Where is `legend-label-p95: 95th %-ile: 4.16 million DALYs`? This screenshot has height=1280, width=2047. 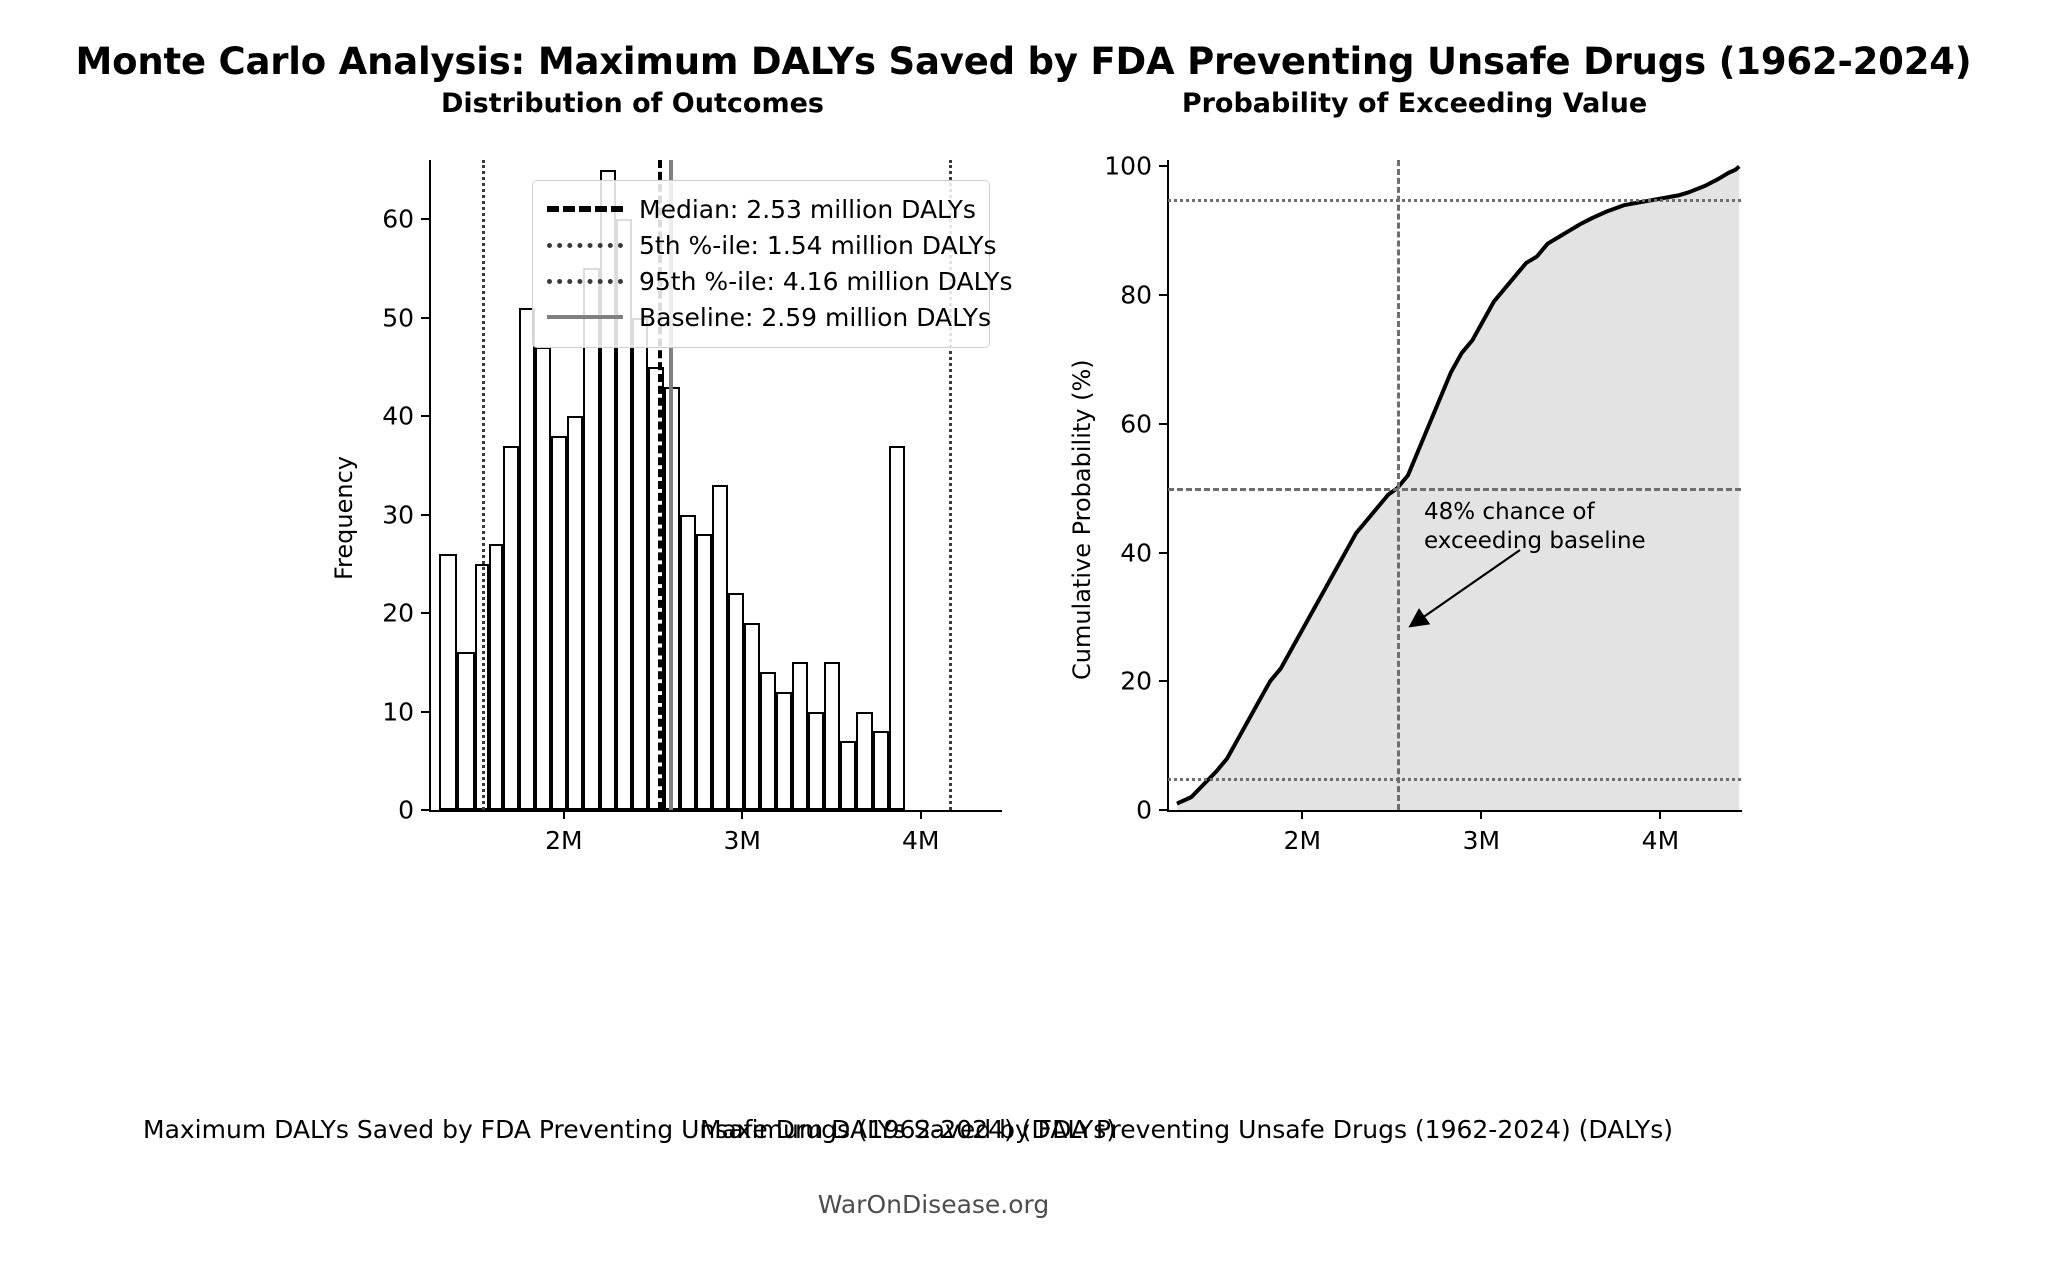 legend-label-p95: 95th %-ile: 4.16 million DALYs is located at coordinates (826, 281).